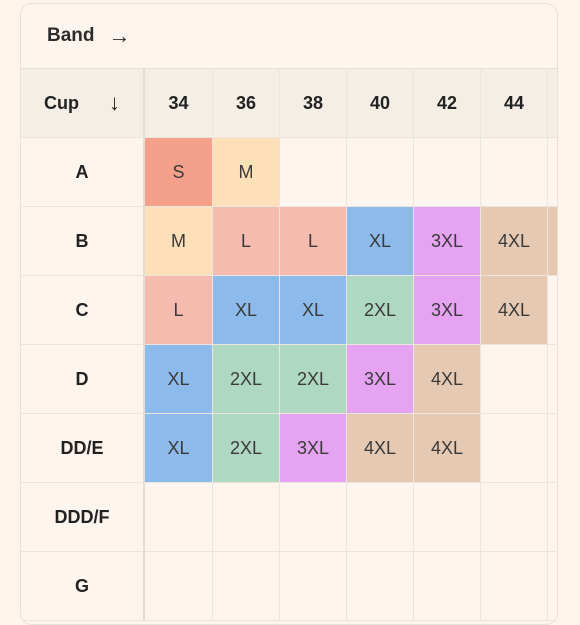 Image resolution: width=580 pixels, height=625 pixels. I want to click on cup-row-header: DDD/F, so click(83, 517).